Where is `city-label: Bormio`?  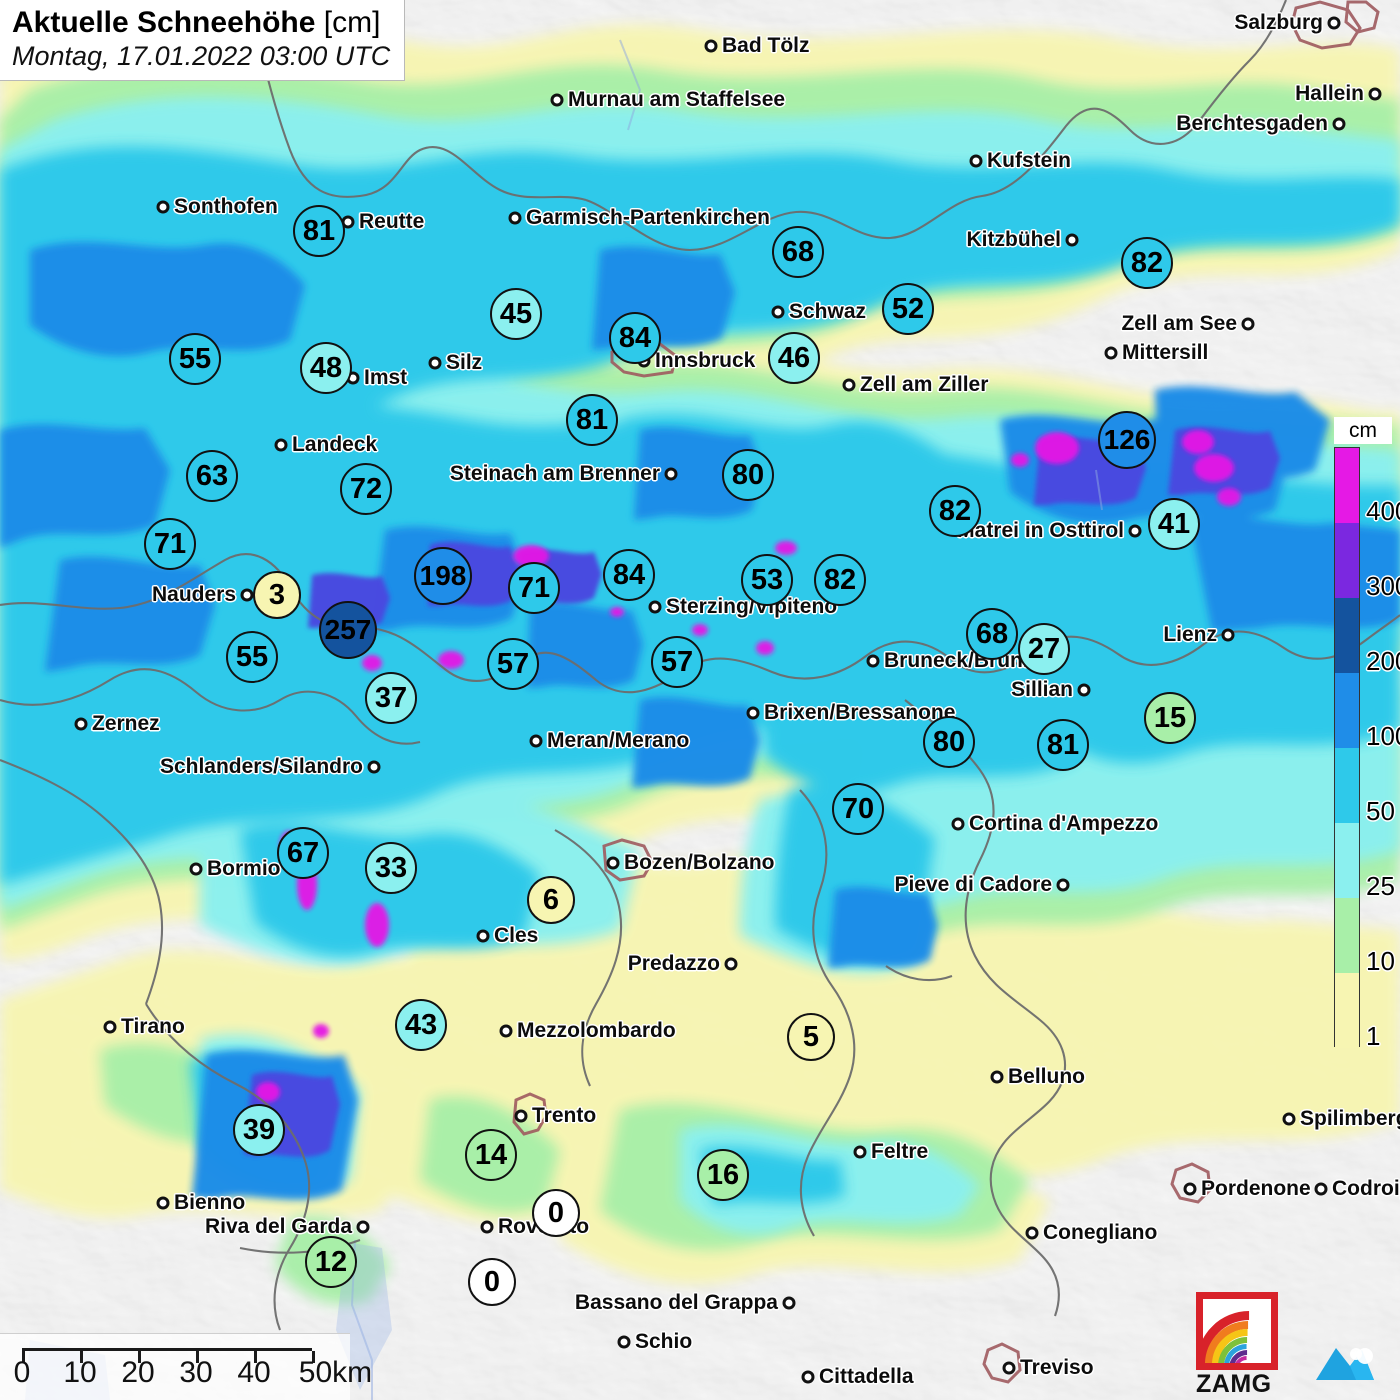
city-label: Bormio is located at coordinates (244, 868).